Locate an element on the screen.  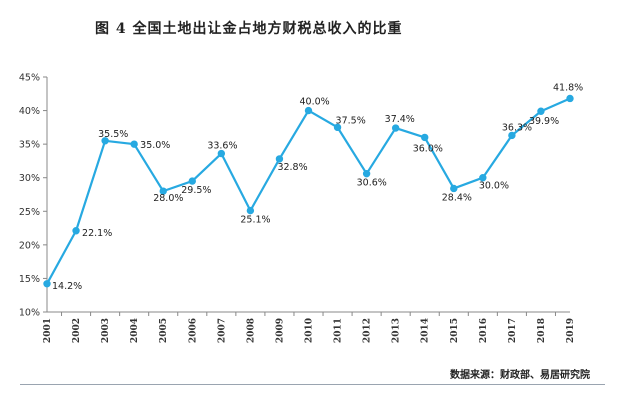
y-tick-label: 20% is located at coordinates (29, 245).